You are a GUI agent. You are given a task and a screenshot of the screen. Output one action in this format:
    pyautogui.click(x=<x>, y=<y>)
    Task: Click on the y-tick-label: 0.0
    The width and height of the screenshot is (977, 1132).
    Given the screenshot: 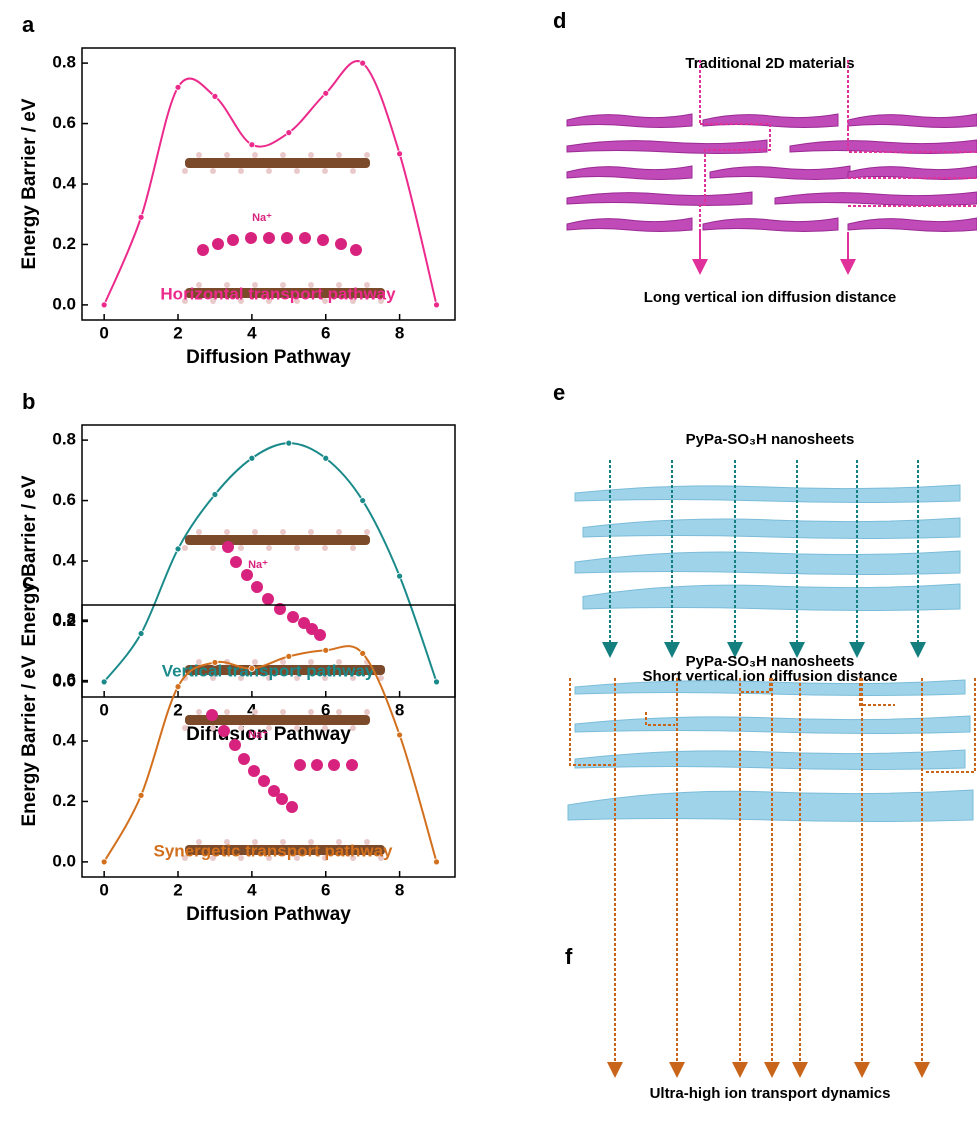 What is the action you would take?
    pyautogui.click(x=64, y=860)
    